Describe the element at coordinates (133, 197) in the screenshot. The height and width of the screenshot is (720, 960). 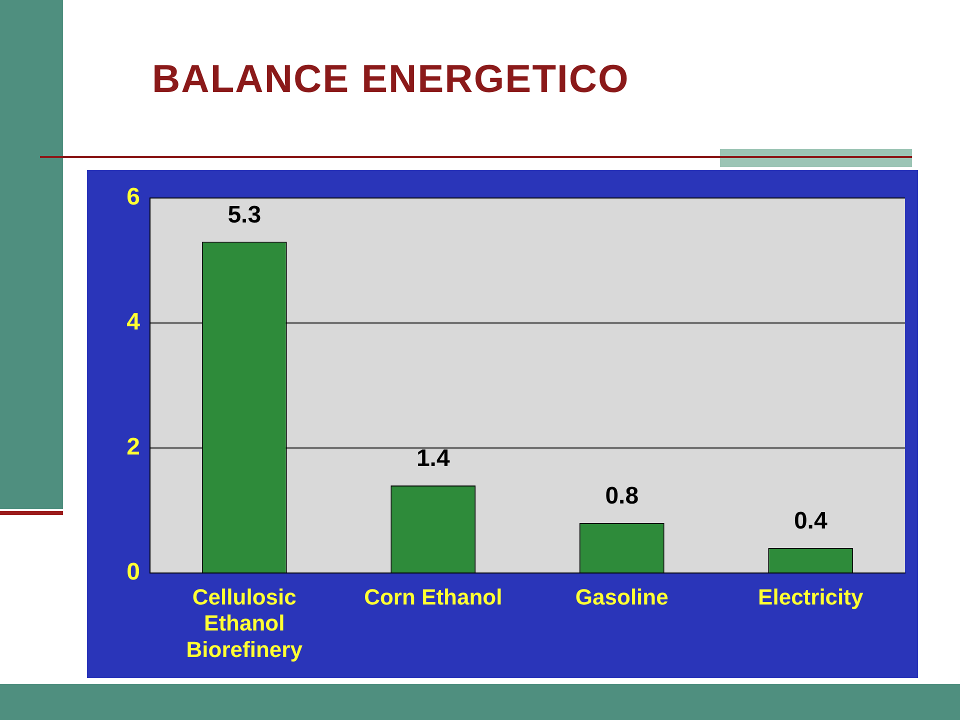
I see `y-tick-label: 6` at that location.